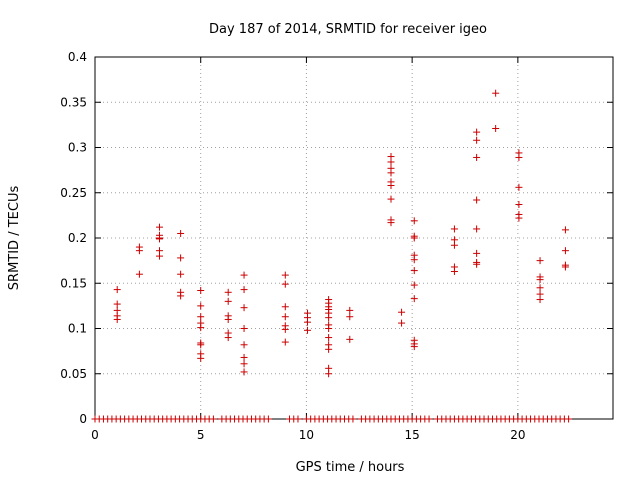 This screenshot has height=485, width=640. I want to click on x-tick-label: 5, so click(201, 435).